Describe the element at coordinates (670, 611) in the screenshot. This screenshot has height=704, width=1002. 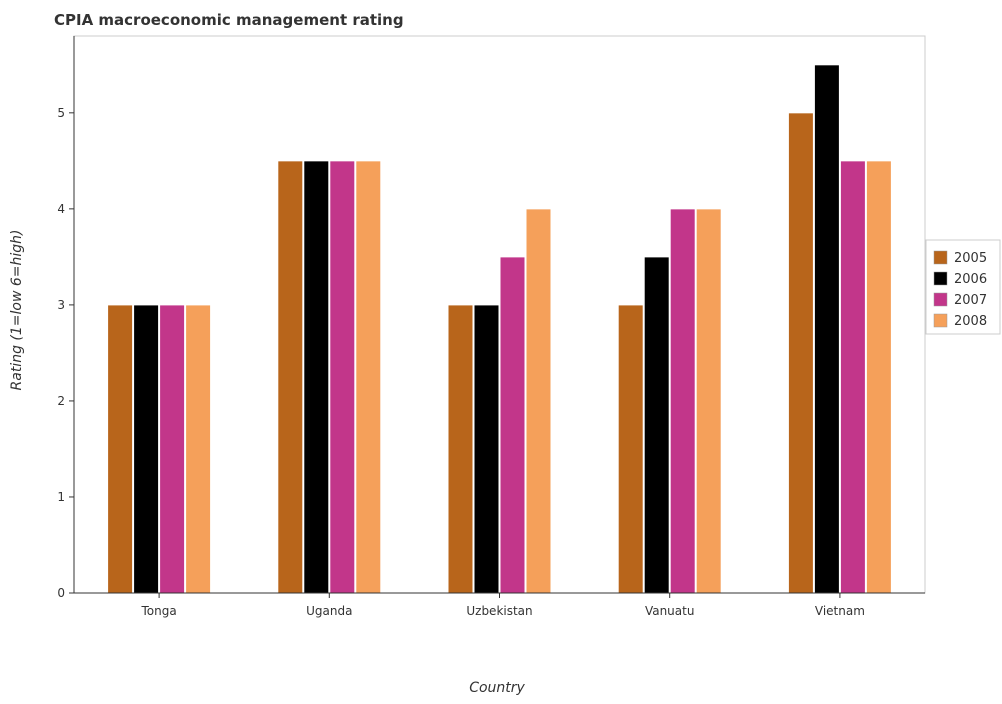
I see `x-tick-label: Vanuatu` at that location.